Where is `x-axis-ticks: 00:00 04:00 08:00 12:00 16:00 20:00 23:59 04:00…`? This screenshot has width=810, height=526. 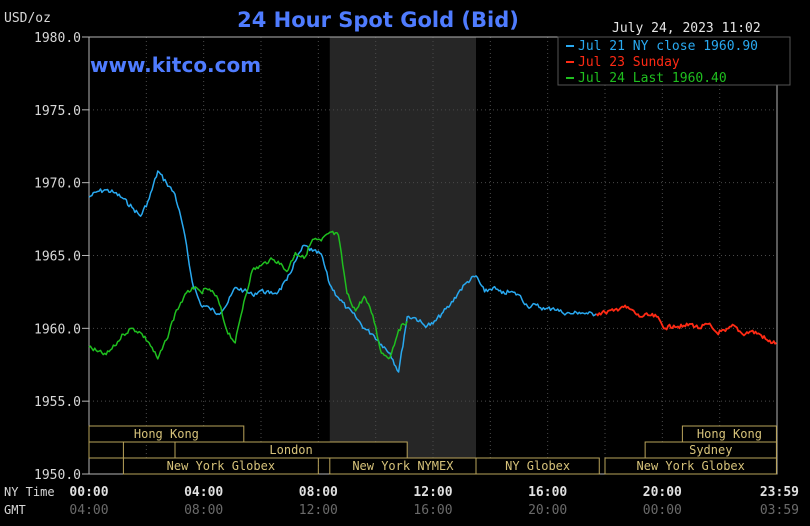 x-axis-ticks: 00:00 04:00 08:00 12:00 16:00 20:00 23:59 04:00… is located at coordinates (434, 501).